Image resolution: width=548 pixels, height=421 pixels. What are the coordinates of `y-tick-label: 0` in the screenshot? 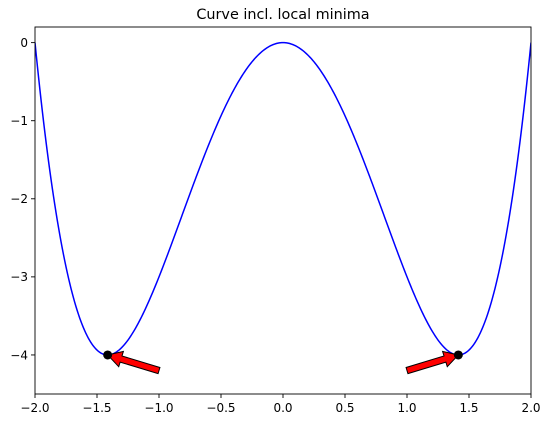 It's located at (24, 43).